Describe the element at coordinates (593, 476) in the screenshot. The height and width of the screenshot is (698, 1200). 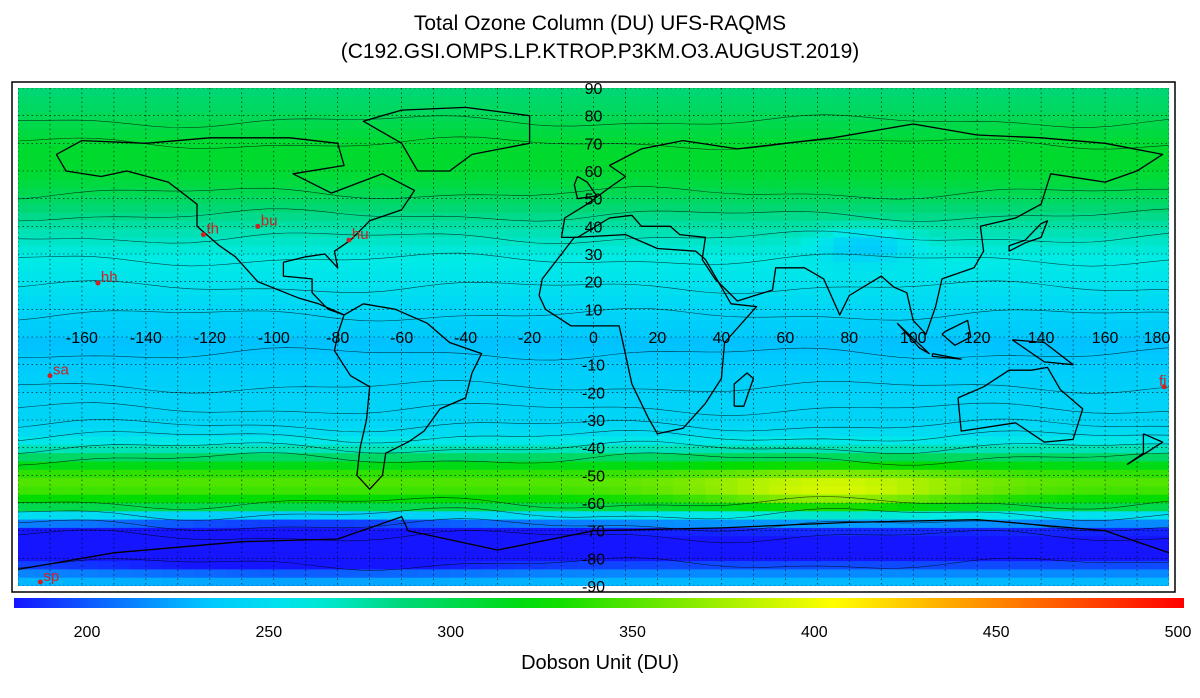
I see `lat-label: -50` at that location.